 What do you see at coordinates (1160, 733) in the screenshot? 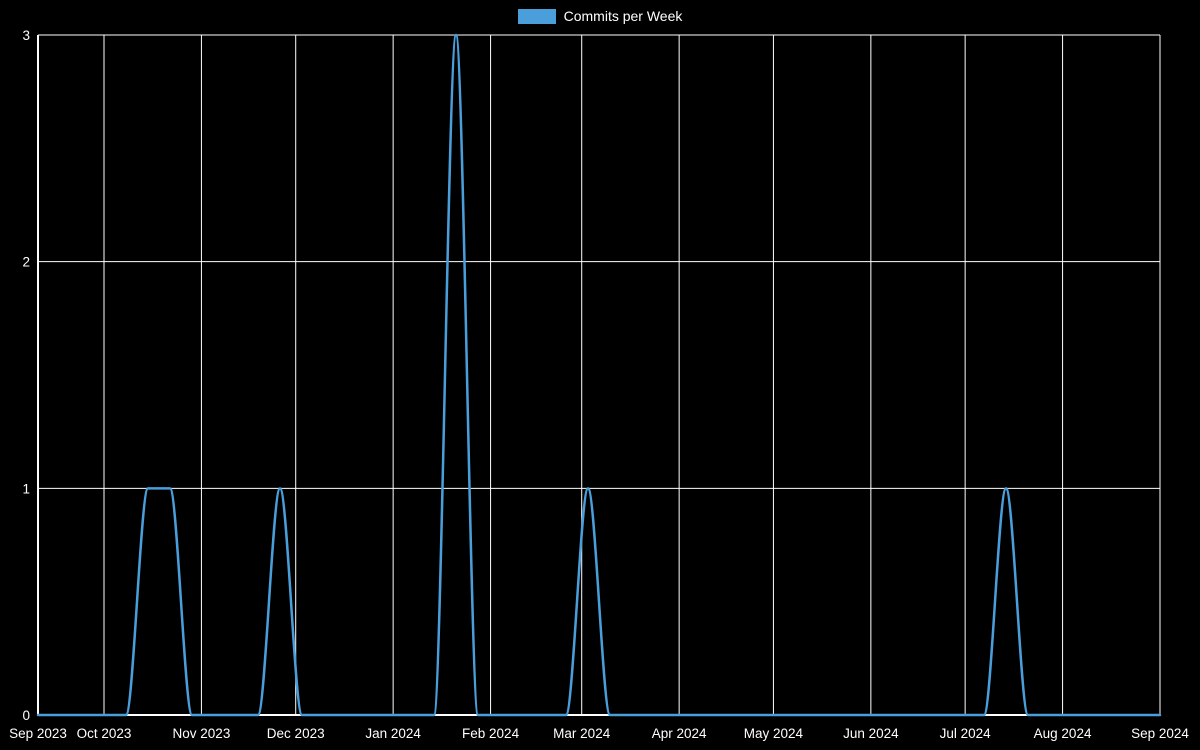
I see `x-tick-label: Sep 2024` at bounding box center [1160, 733].